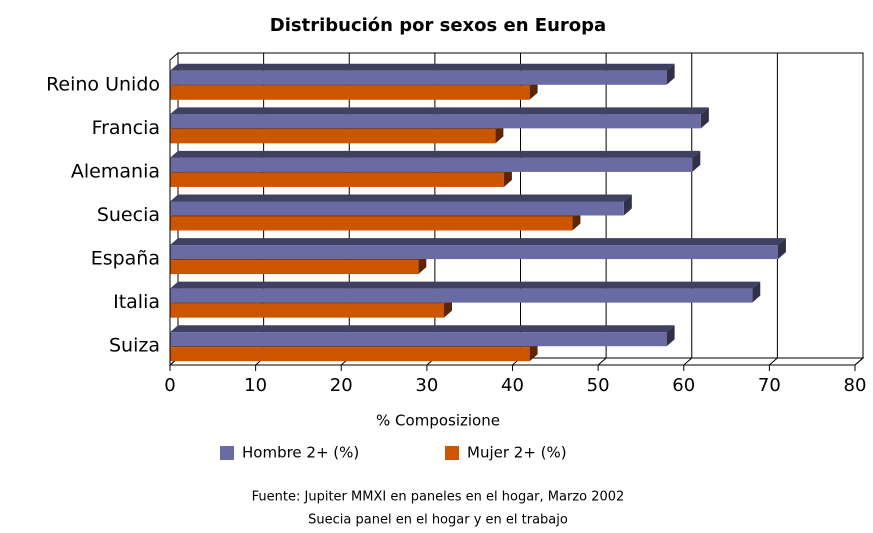 This screenshot has width=873, height=533. I want to click on legend-label: Mujer 2+ (%), so click(517, 453).